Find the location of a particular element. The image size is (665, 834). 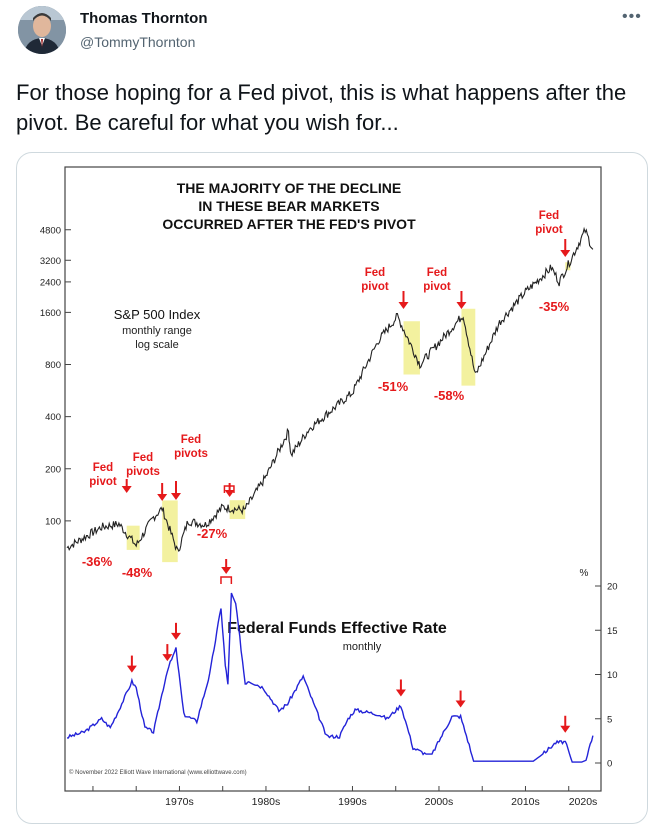

ff-y-tick-label: 20 is located at coordinates (612, 587).